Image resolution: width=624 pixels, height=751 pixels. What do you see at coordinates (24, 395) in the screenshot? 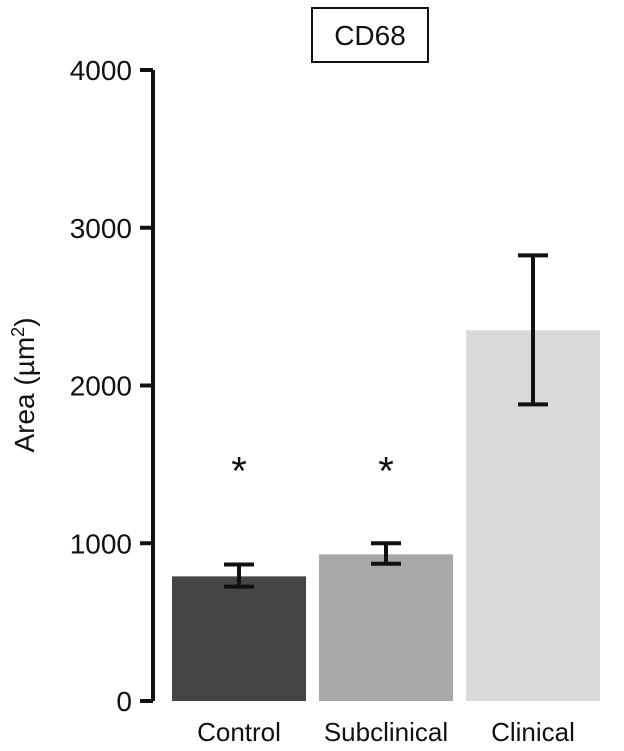
I see `y-axis-title-text: Area (µm` at bounding box center [24, 395].